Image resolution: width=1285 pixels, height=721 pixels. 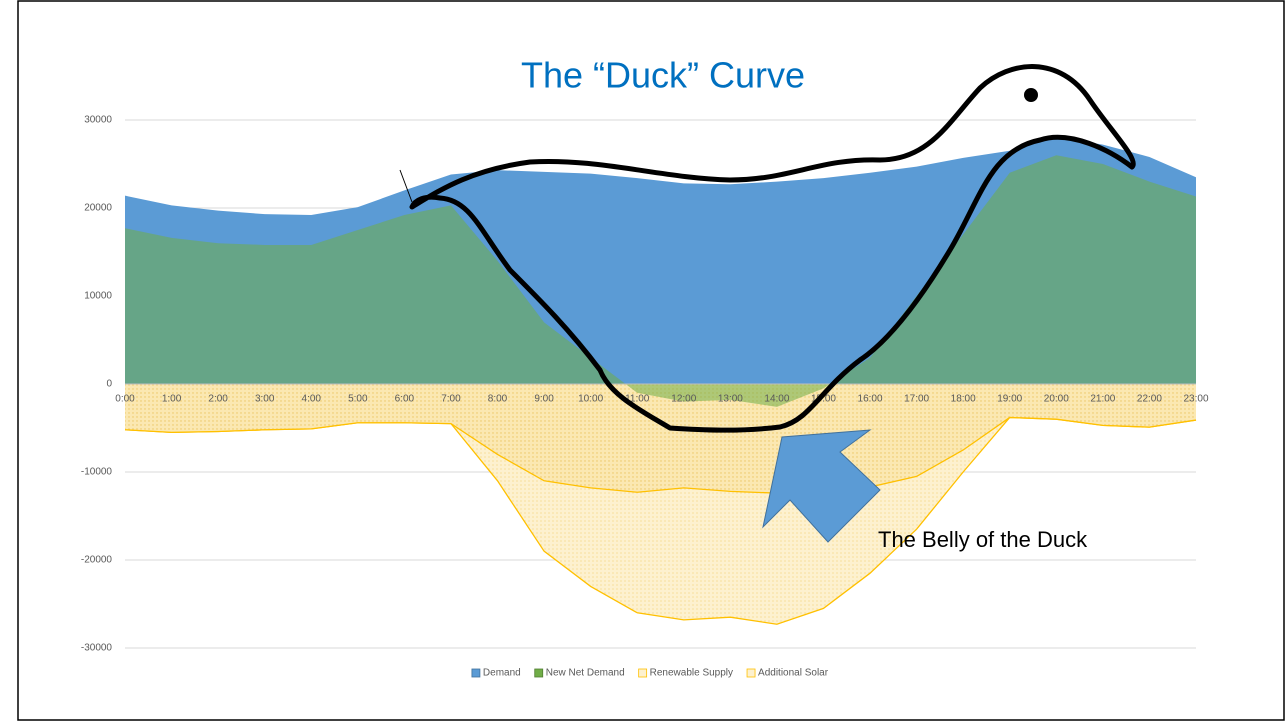 I want to click on area, so click(x=660, y=439).